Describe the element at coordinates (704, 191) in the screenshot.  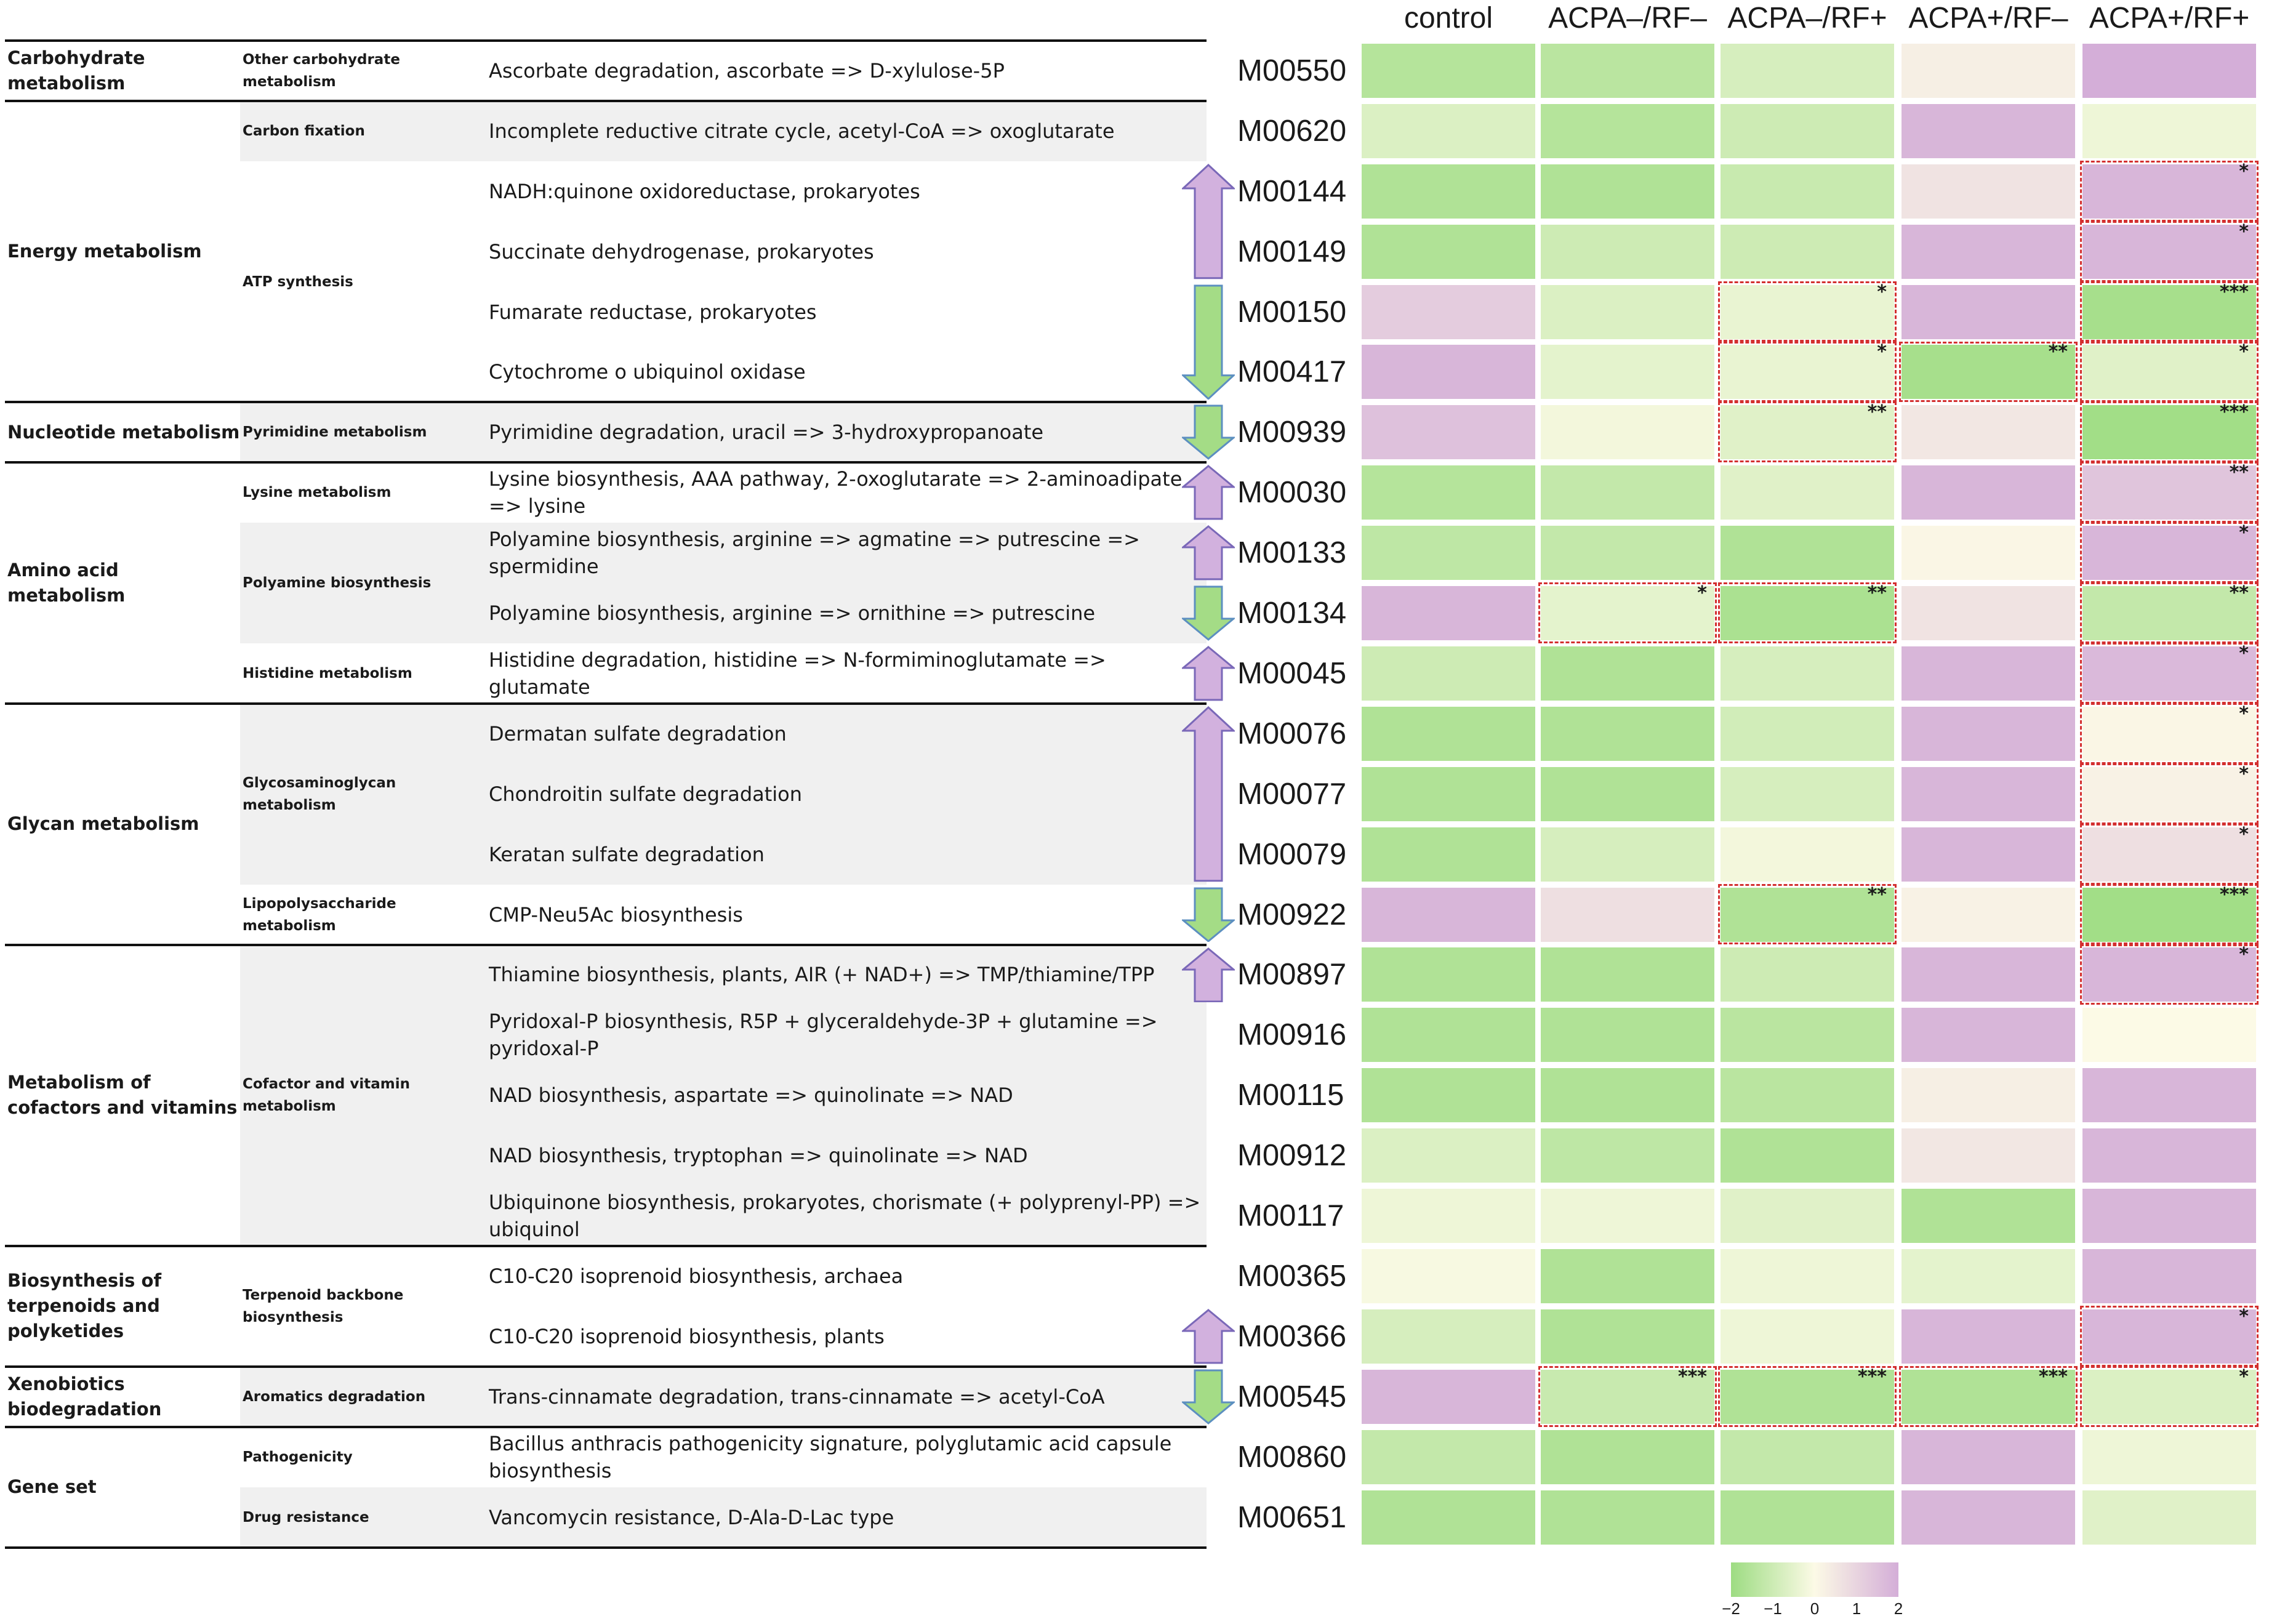
I see `pathway-description: NADH:quinone oxidoreductase, prokaryotes` at that location.